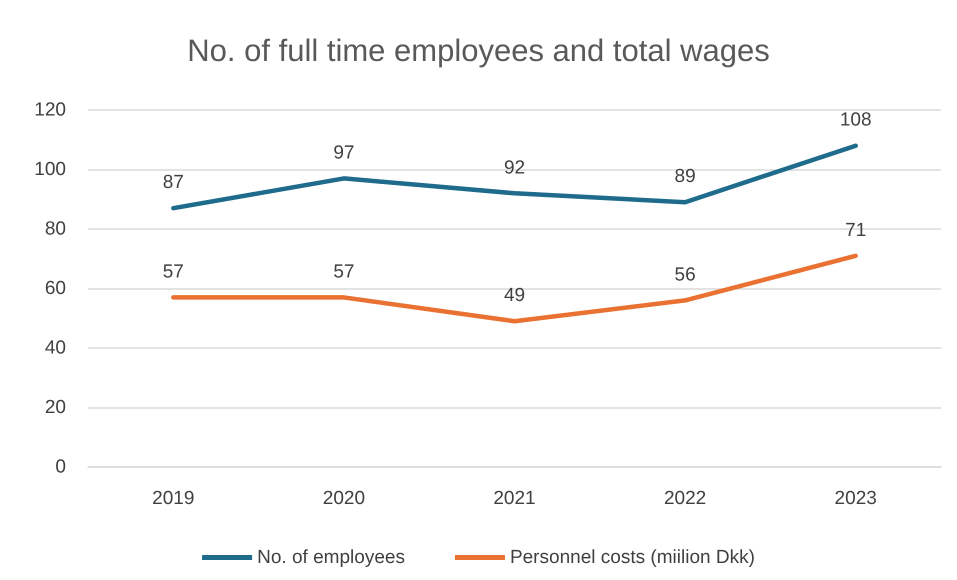 This screenshot has height=580, width=957. Describe the element at coordinates (331, 557) in the screenshot. I see `legend-label: No. of employees` at that location.